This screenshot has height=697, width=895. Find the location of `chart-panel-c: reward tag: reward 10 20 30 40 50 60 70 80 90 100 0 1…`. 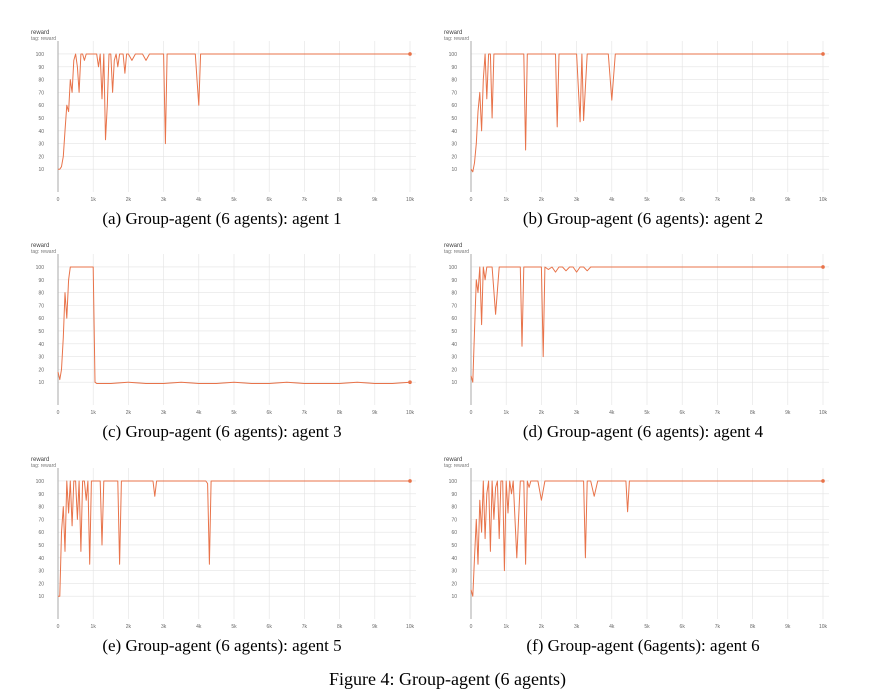

chart-panel-c: reward tag: reward 10 20 30 40 50 60 70 80 90 100 0 1… is located at coordinates (230, 338).